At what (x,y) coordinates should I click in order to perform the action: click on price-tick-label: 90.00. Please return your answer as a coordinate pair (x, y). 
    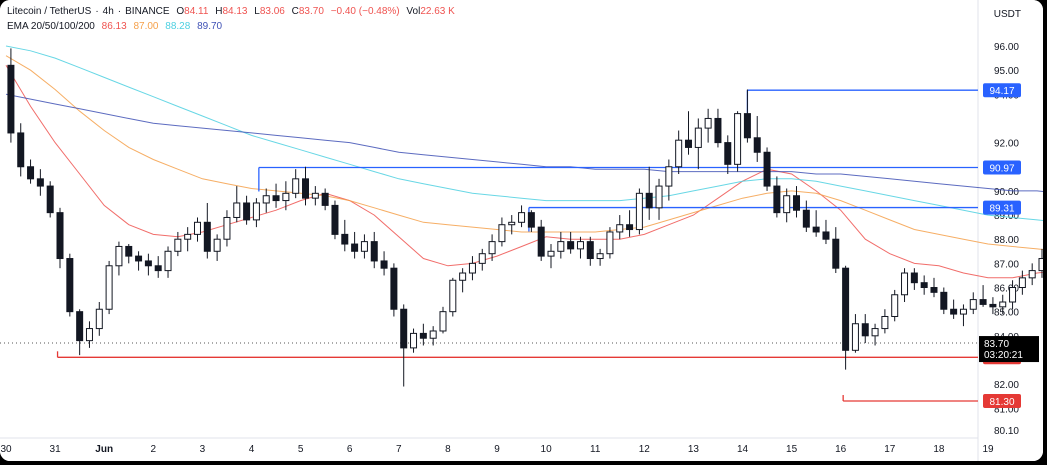
    Looking at the image, I should click on (1006, 192).